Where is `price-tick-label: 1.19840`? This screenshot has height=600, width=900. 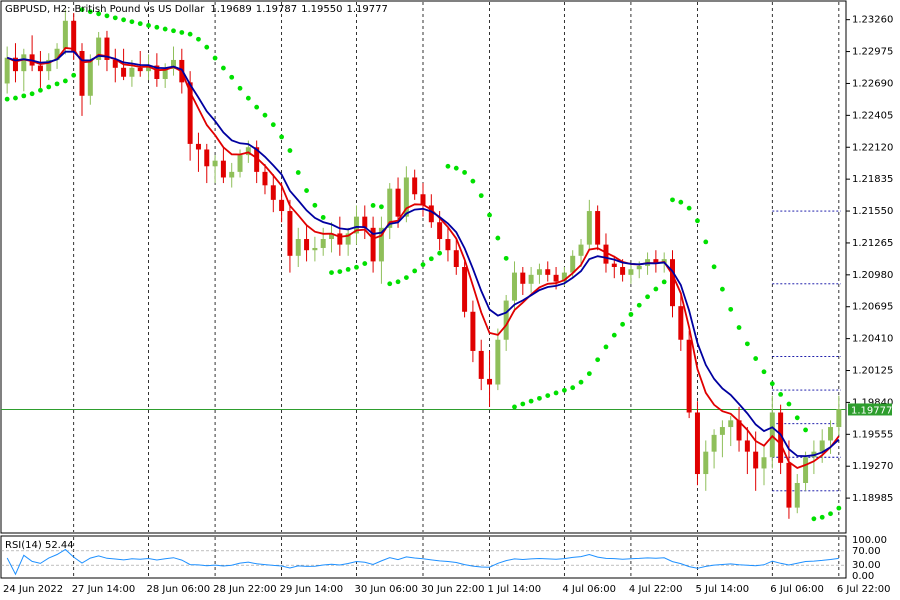 price-tick-label: 1.19840 is located at coordinates (872, 402).